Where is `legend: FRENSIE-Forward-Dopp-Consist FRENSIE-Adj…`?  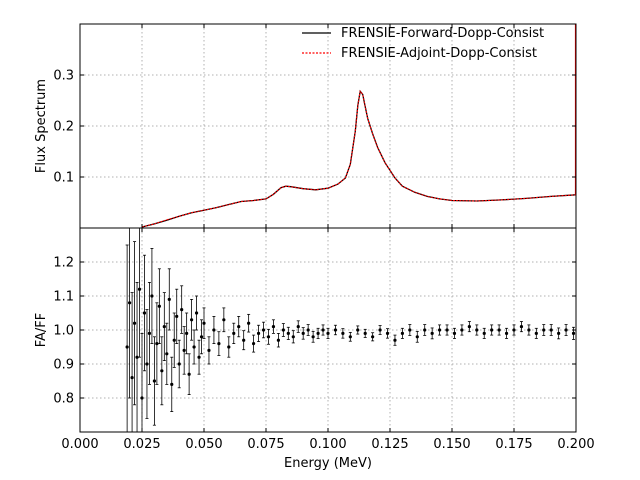 legend: FRENSIE-Forward-Dopp-Consist FRENSIE-Adj… is located at coordinates (423, 43).